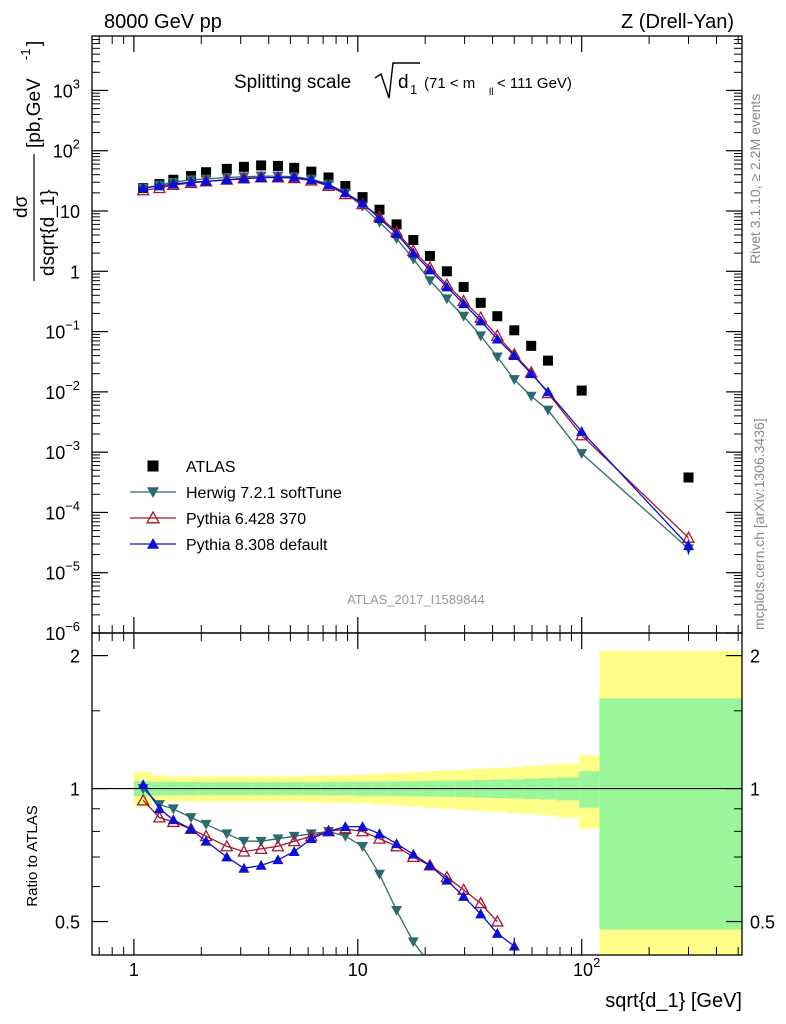  Describe the element at coordinates (75, 272) in the screenshot. I see `y-tick-label: 1` at that location.